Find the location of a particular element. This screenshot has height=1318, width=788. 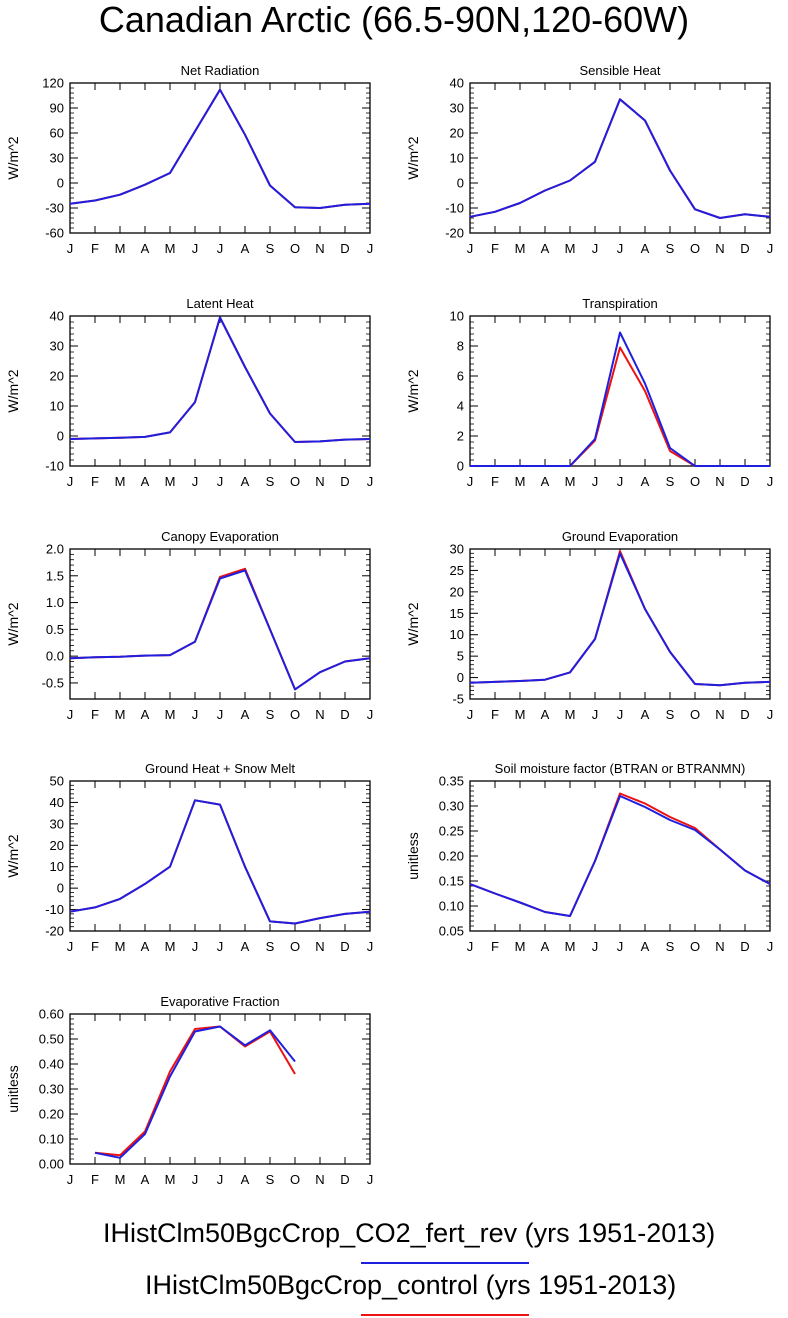

y-tick-label: 2.0 is located at coordinates (55, 549).